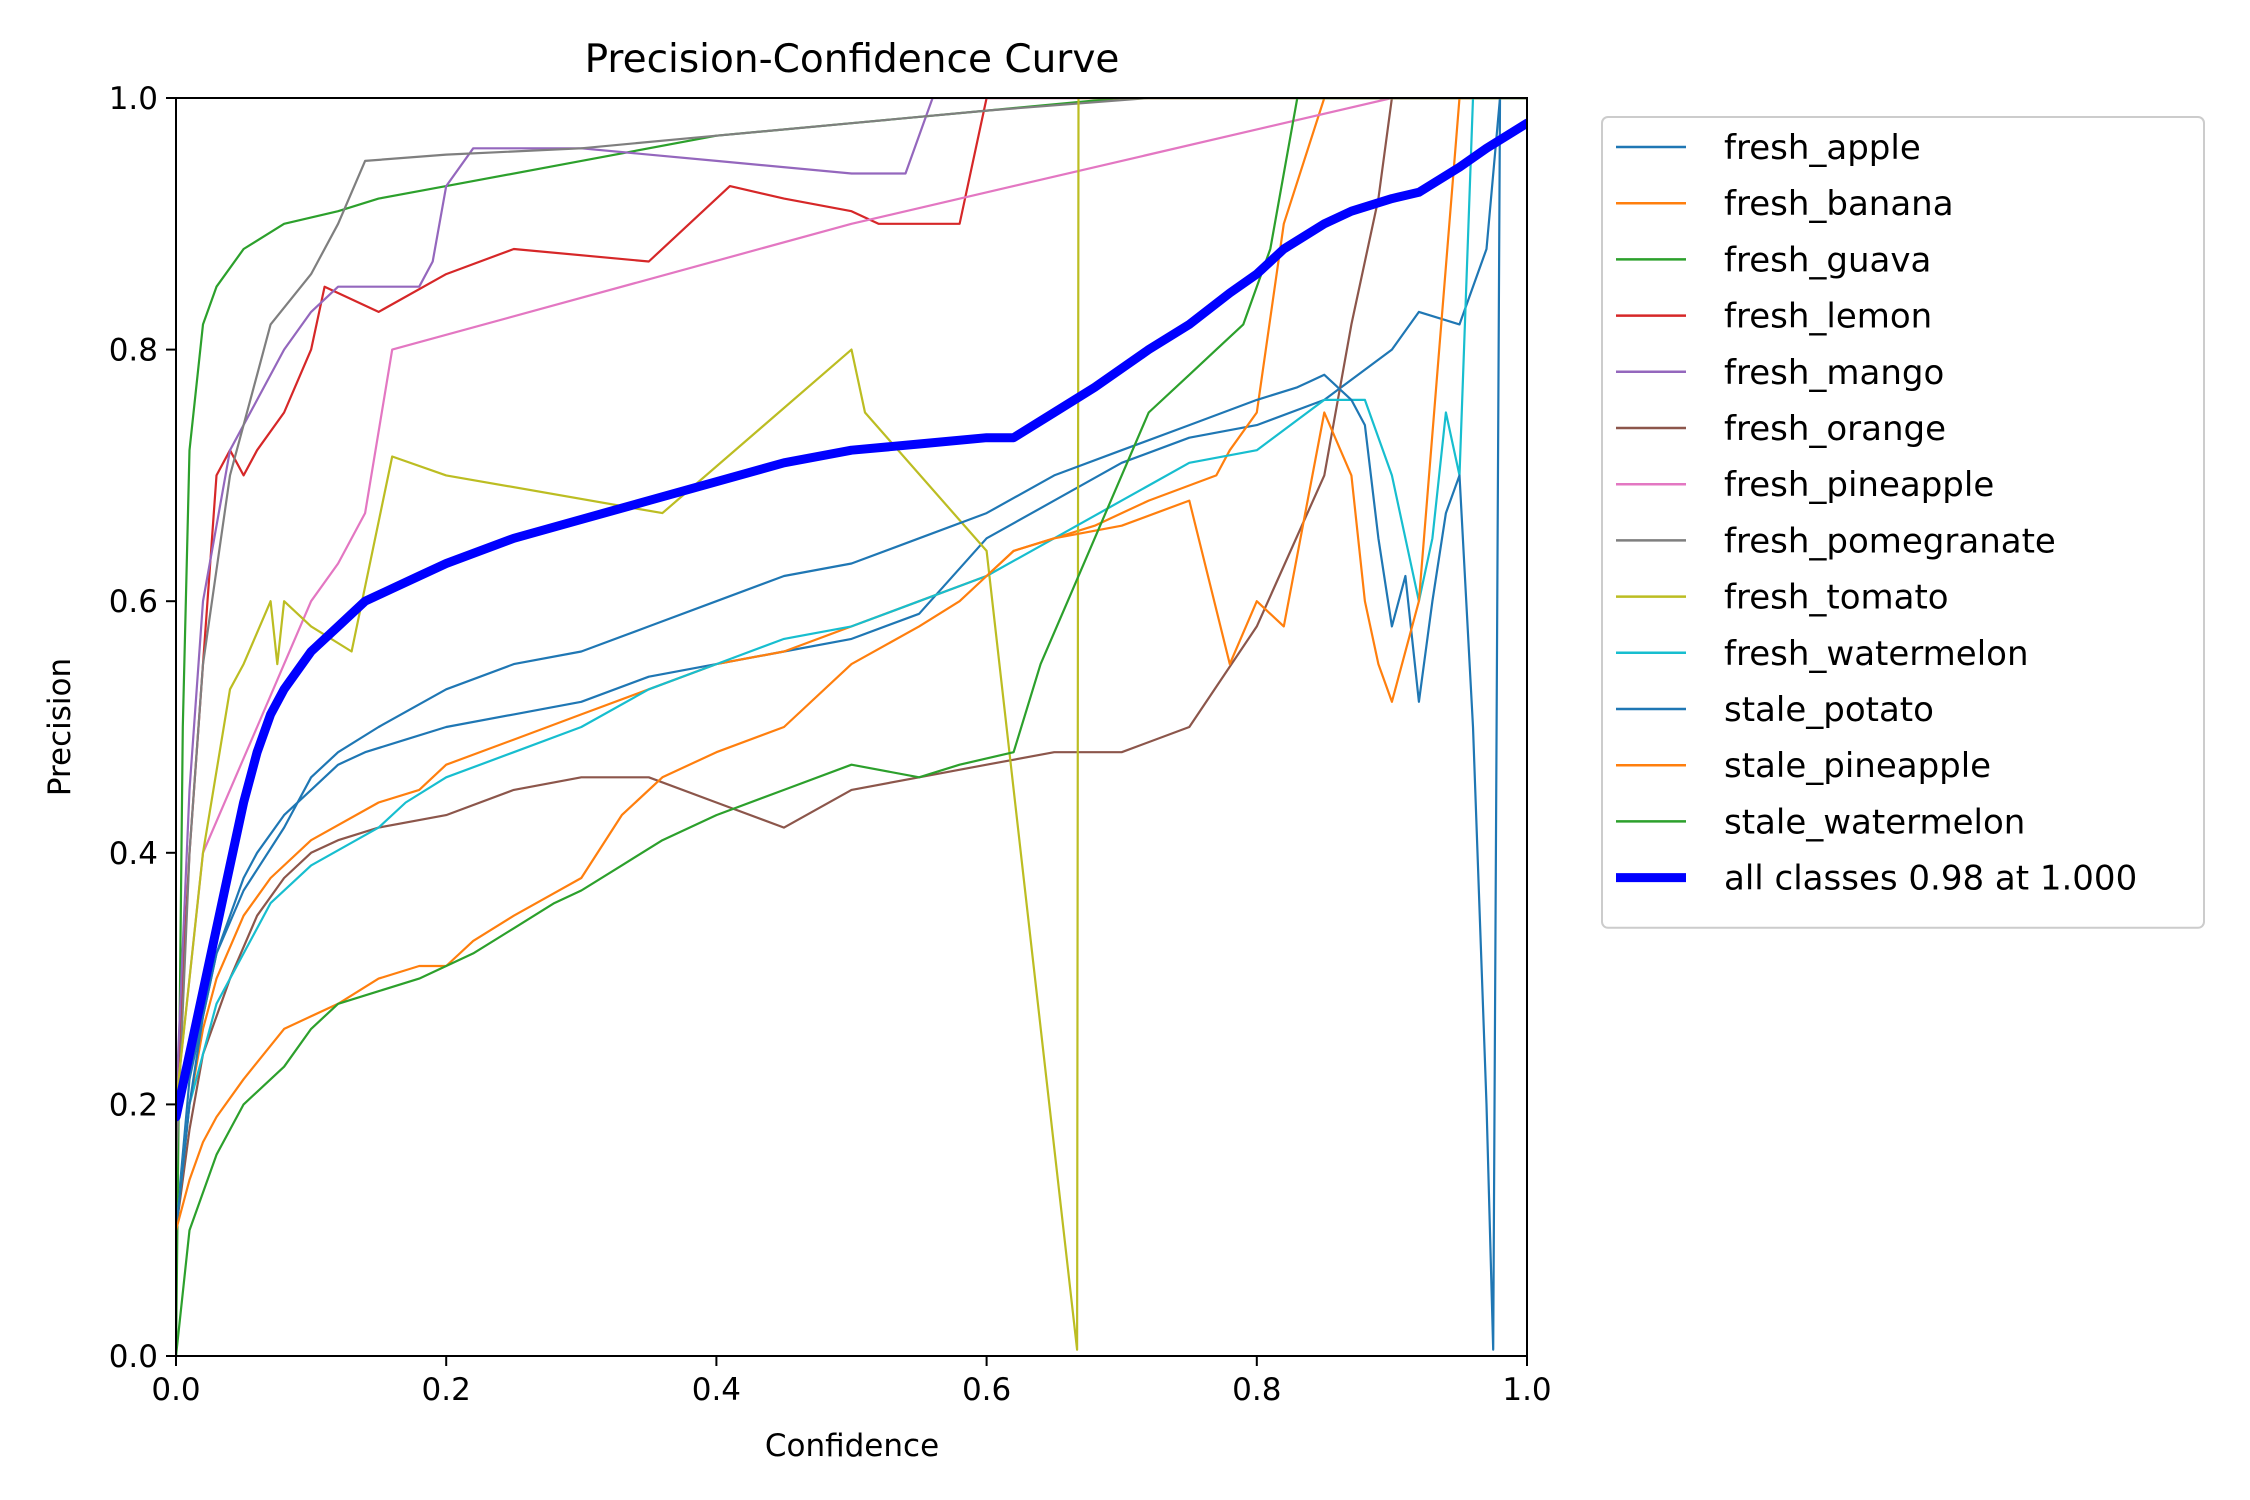 The width and height of the screenshot is (2250, 1500). Describe the element at coordinates (1827, 260) in the screenshot. I see `legend-label: fresh_guava` at that location.